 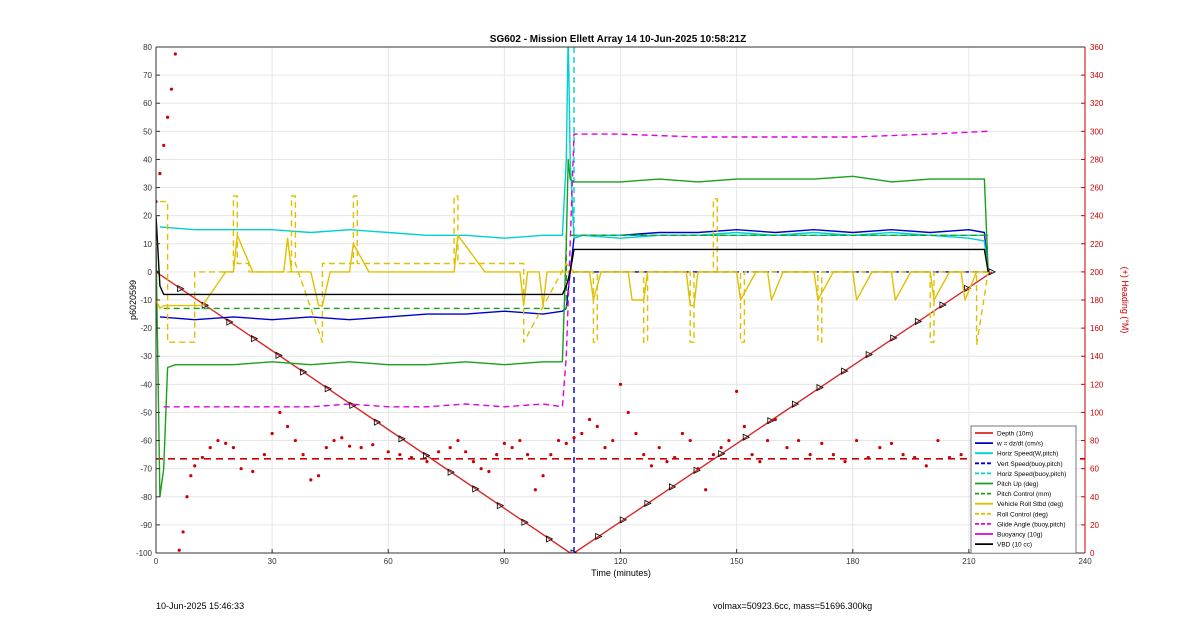 What do you see at coordinates (146, 497) in the screenshot?
I see `y-tick-label: -80` at bounding box center [146, 497].